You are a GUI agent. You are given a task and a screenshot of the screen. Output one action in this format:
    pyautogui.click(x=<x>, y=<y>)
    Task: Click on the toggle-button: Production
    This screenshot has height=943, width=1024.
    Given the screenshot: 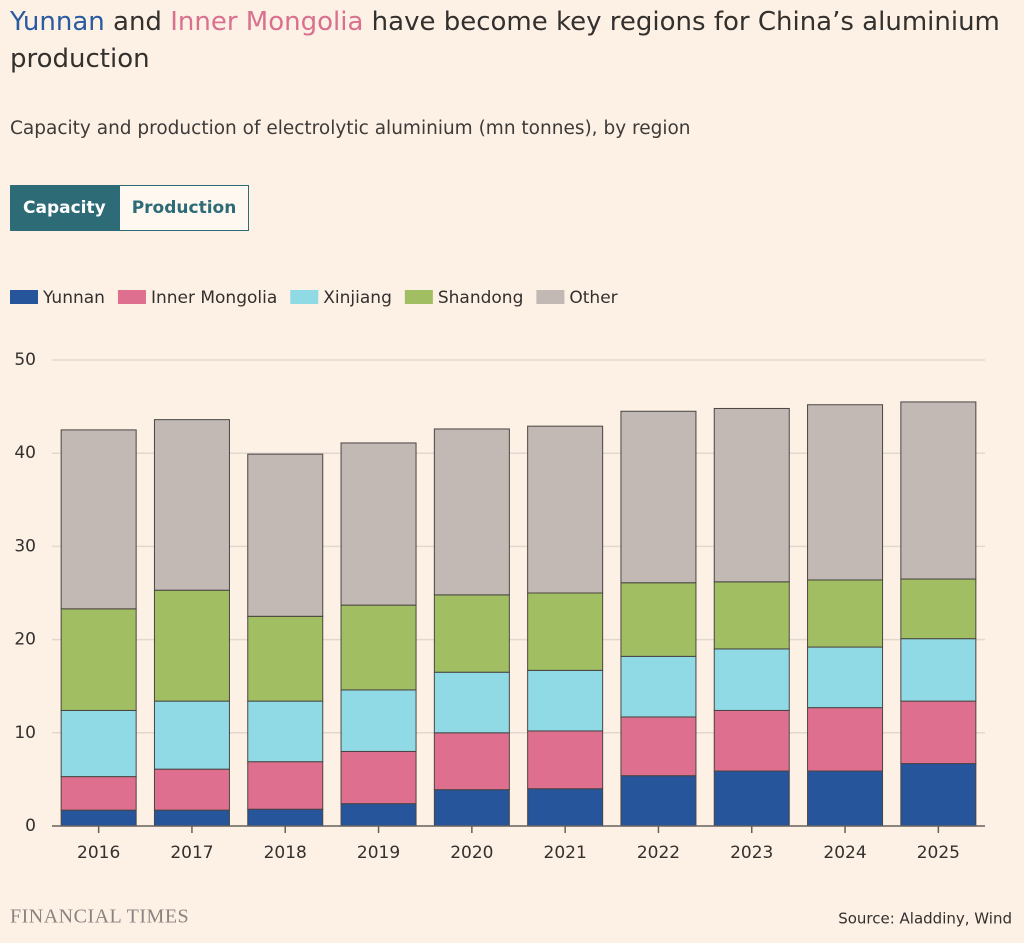 What is the action you would take?
    pyautogui.click(x=184, y=208)
    